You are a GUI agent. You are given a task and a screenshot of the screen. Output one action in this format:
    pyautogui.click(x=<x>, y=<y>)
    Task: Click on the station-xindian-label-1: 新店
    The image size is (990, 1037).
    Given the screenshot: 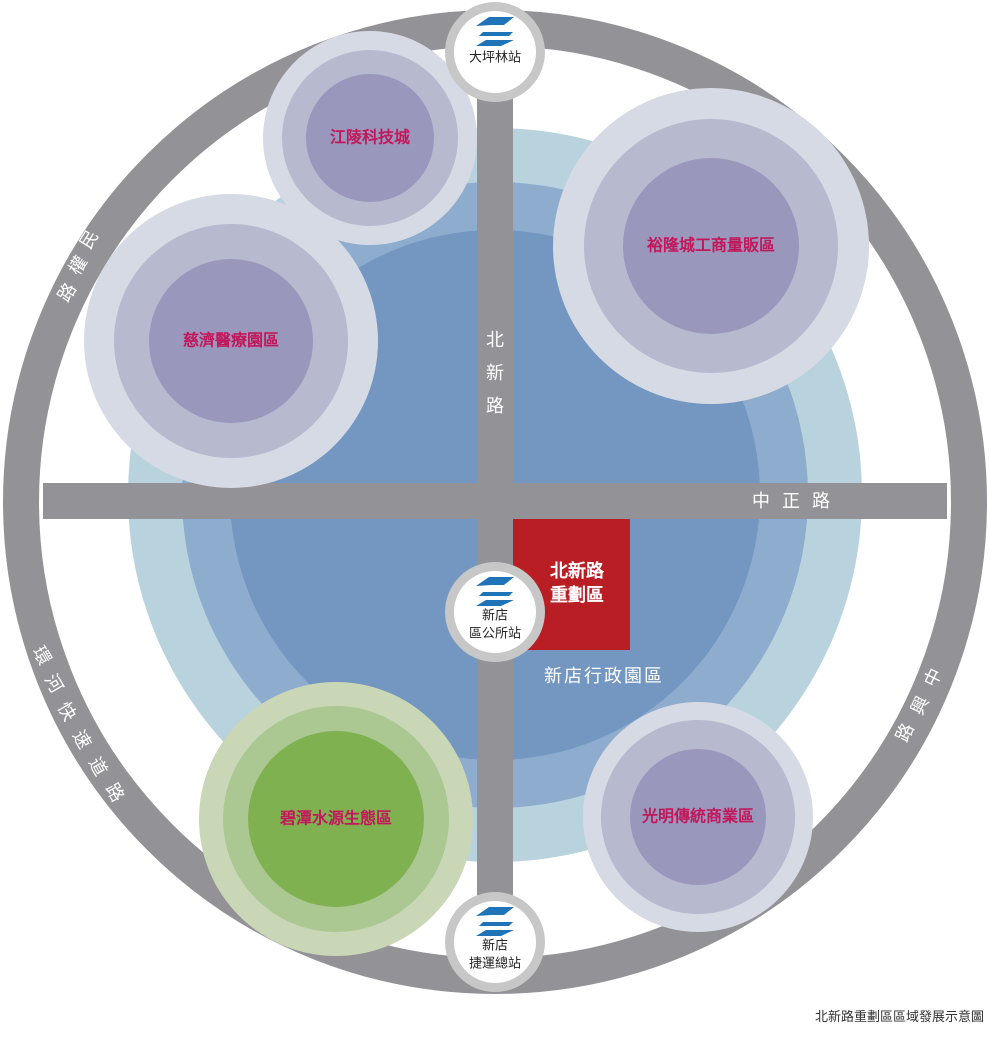 What is the action you would take?
    pyautogui.click(x=495, y=946)
    